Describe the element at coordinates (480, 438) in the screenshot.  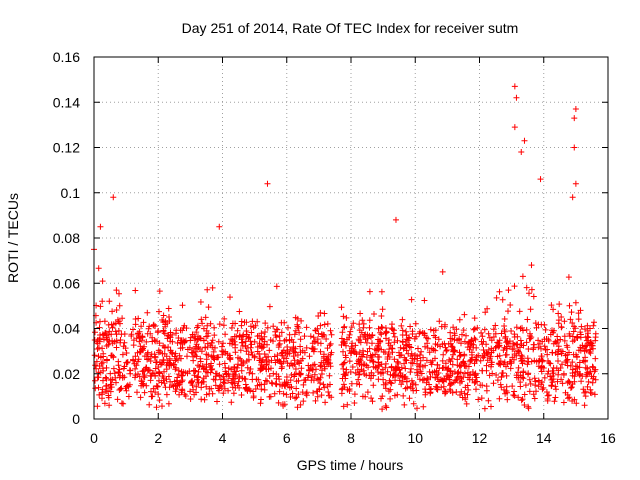
I see `x-tick-label: 12` at that location.